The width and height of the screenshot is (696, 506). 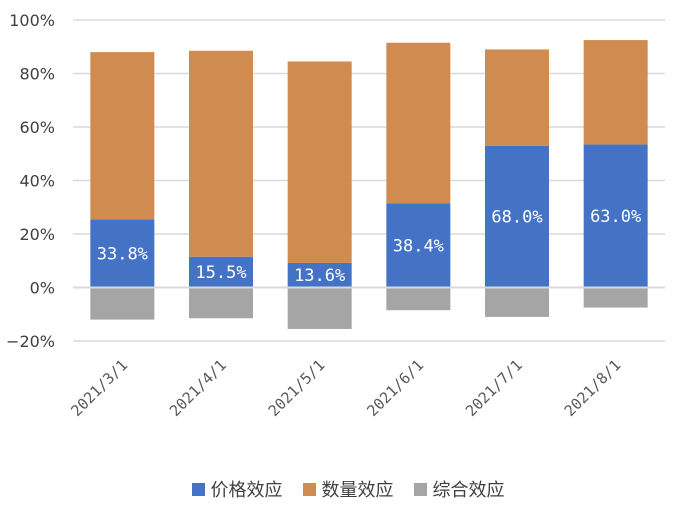 I want to click on data-label: 15.5%, so click(x=220, y=273).